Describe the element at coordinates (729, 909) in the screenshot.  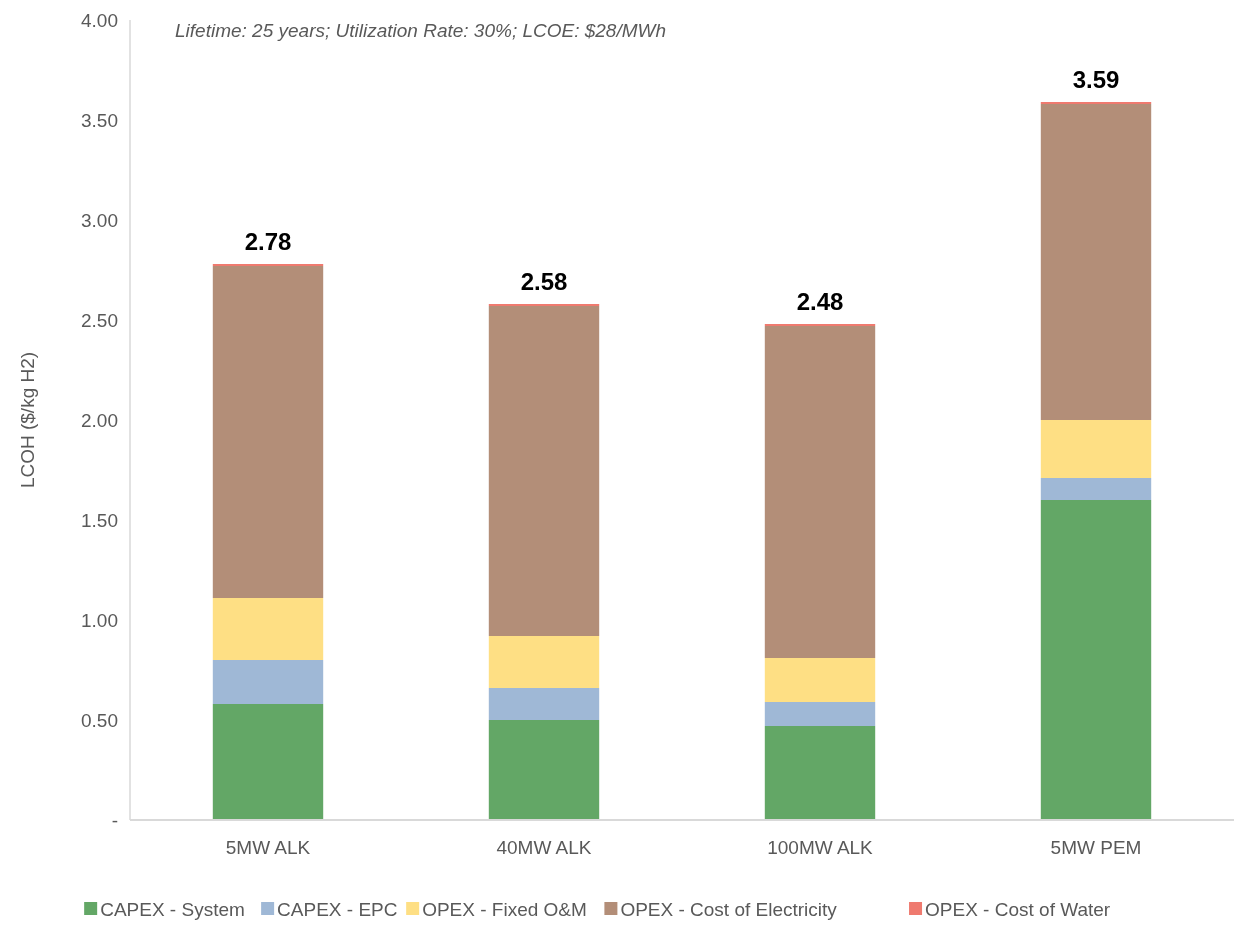
I see `legend-label: OPEX - Cost of Electricity` at that location.